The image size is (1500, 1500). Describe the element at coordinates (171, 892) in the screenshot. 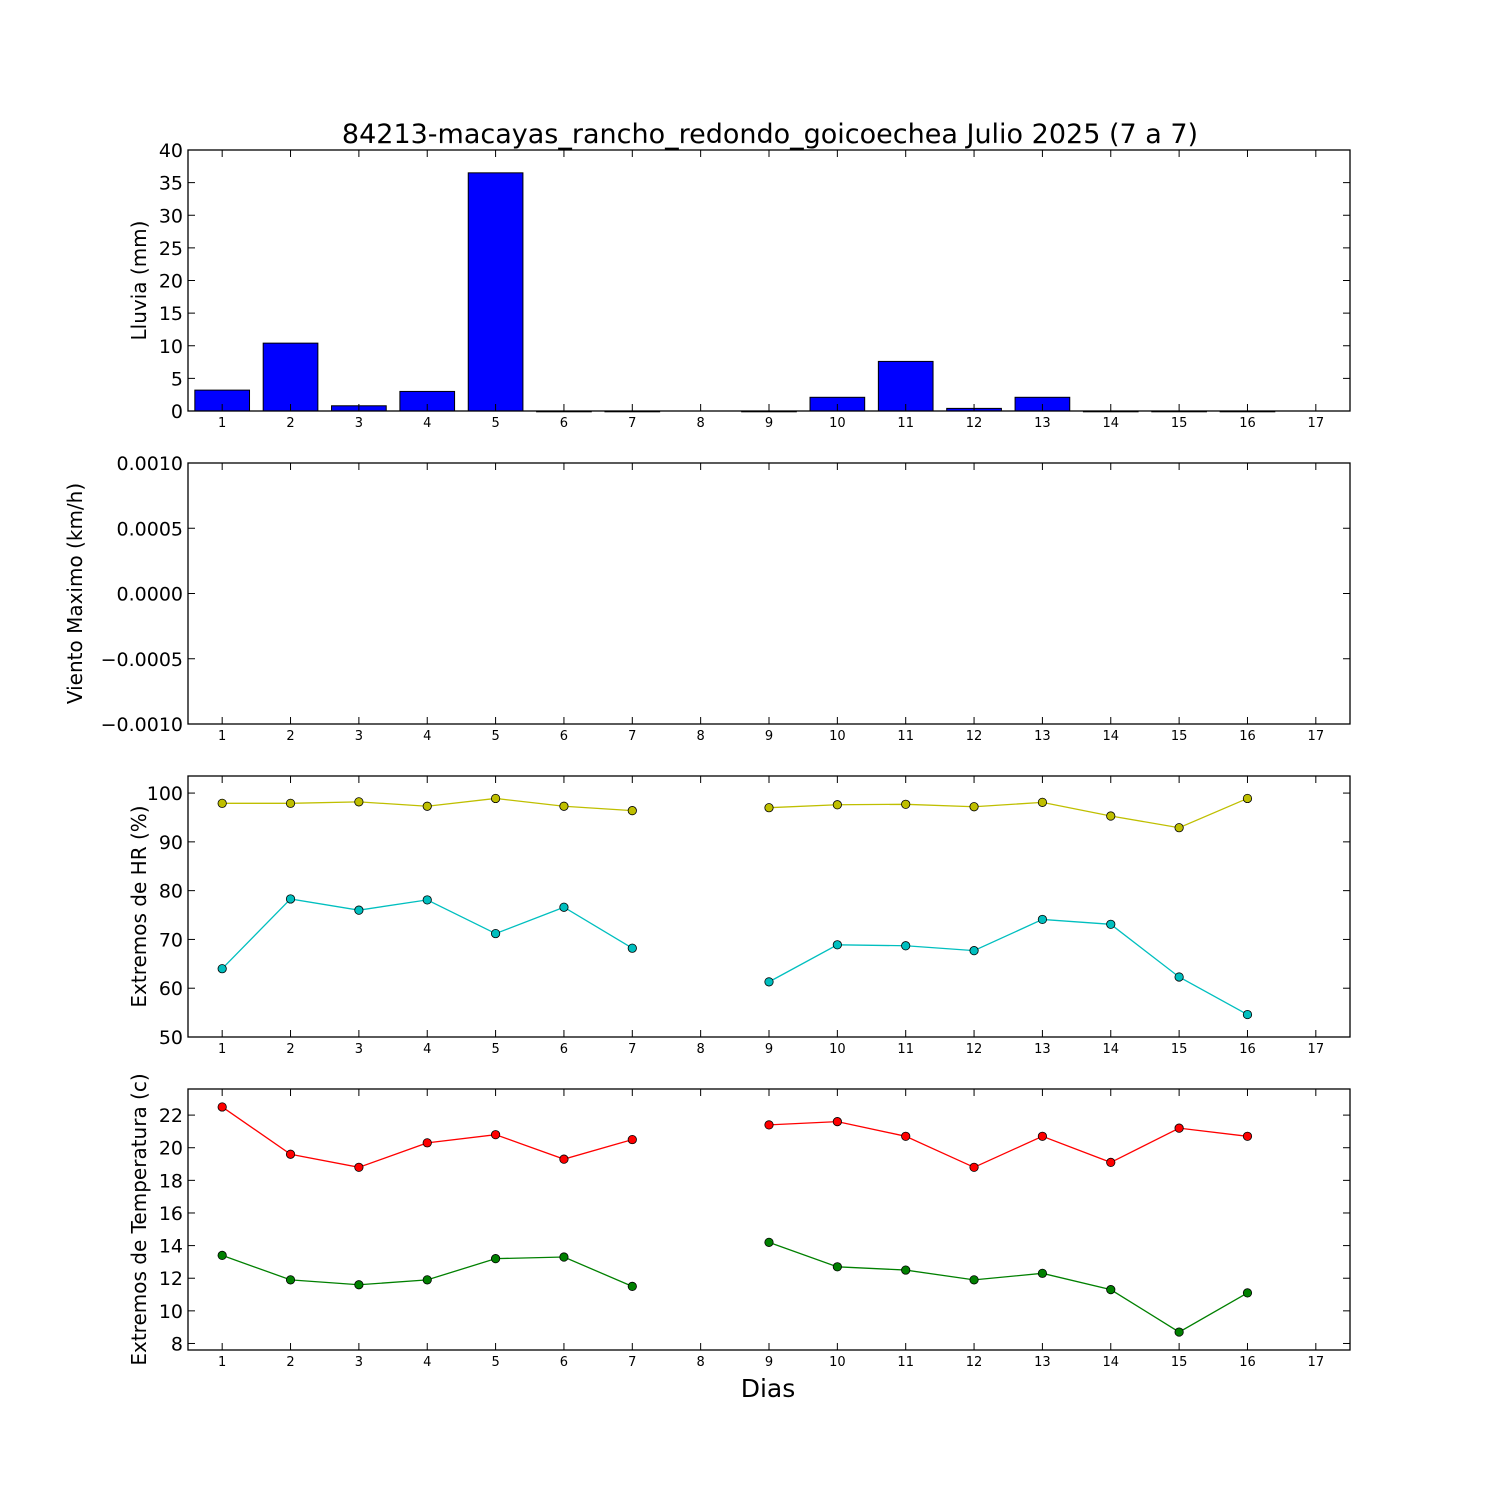

I see `y-tick-label: 80` at that location.